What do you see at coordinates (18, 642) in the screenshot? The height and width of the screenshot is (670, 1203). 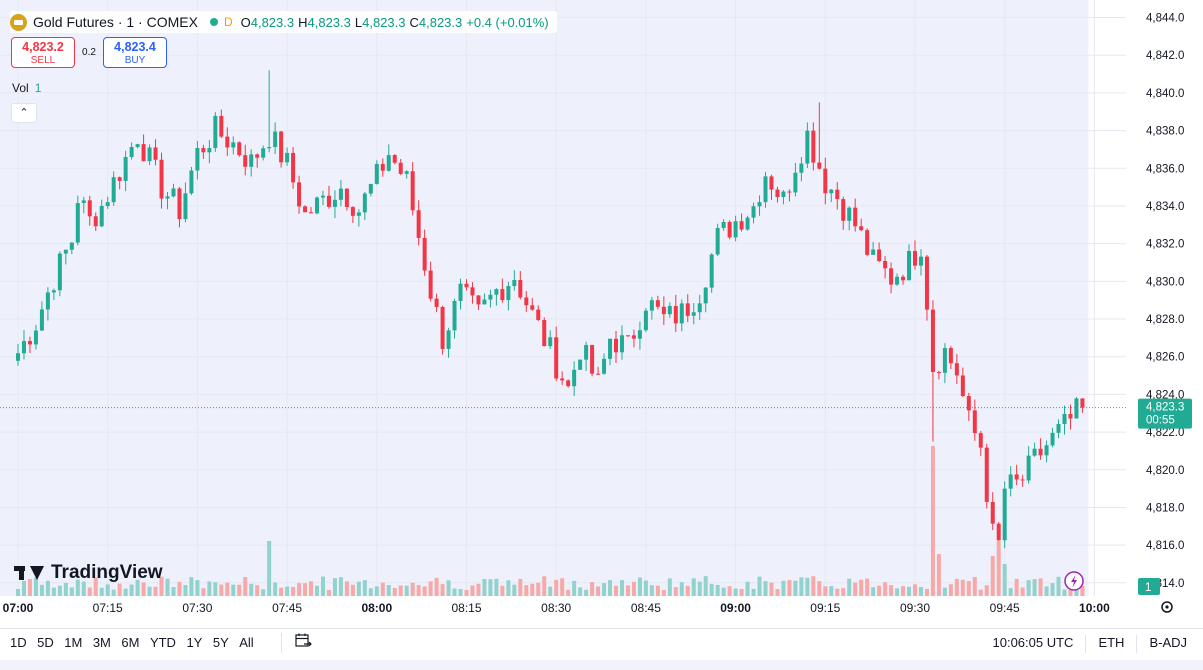 I see `range-1d: 1D` at bounding box center [18, 642].